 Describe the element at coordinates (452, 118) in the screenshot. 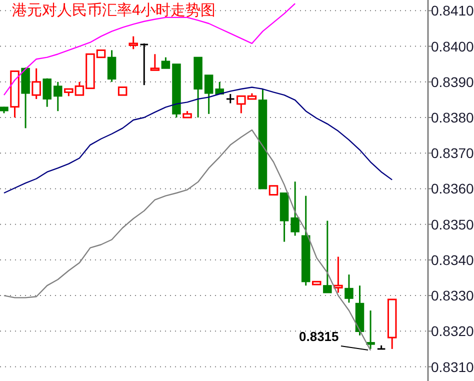

I see `y-tick-label: 0.8380` at that location.